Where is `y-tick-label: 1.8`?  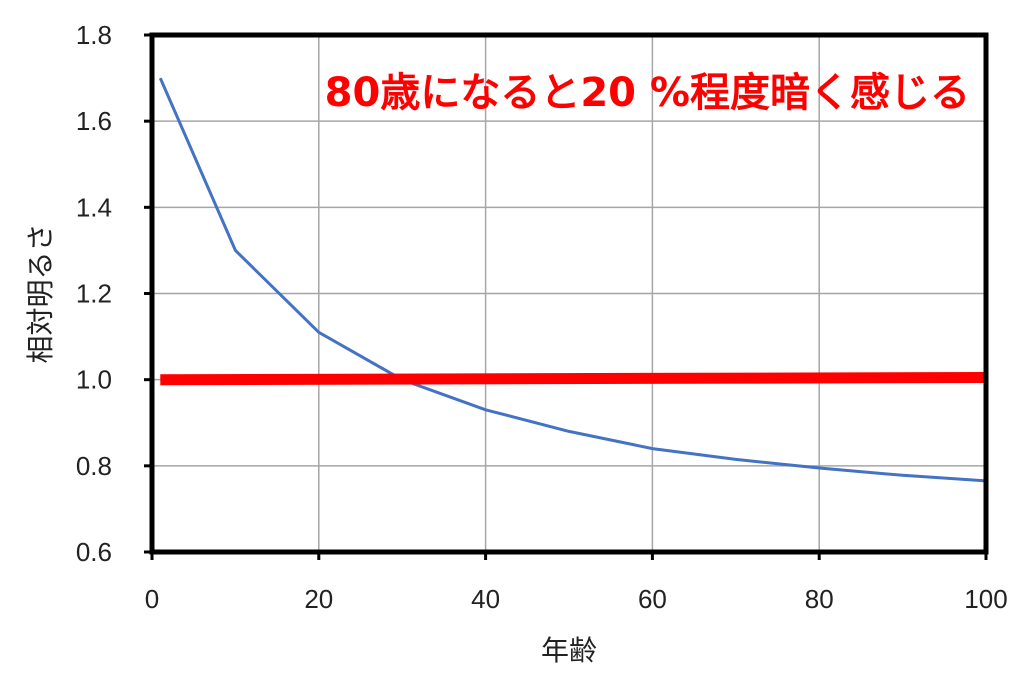
y-tick-label: 1.8 is located at coordinates (94, 35).